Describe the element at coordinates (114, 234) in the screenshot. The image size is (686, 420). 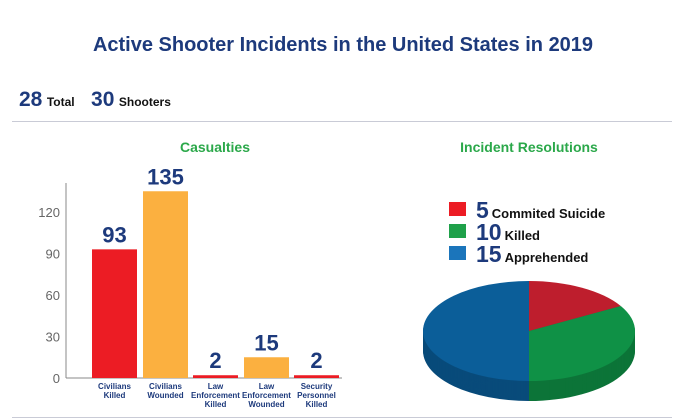
I see `data-label: 93` at that location.